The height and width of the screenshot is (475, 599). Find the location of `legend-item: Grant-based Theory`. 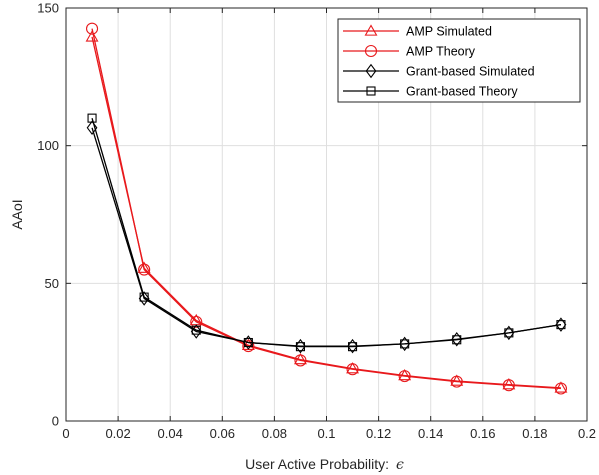

legend-item: Grant-based Theory is located at coordinates (430, 92).